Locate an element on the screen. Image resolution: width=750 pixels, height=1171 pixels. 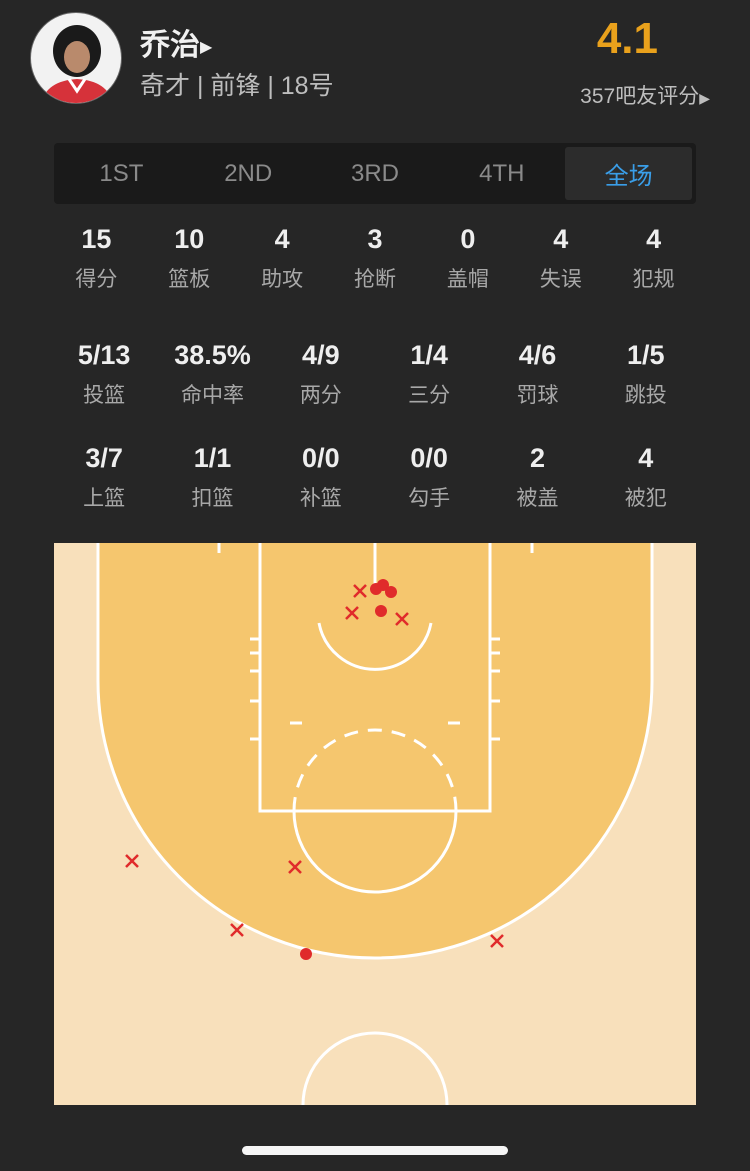
stat-item: 0/0 补篮 is located at coordinates (321, 477).